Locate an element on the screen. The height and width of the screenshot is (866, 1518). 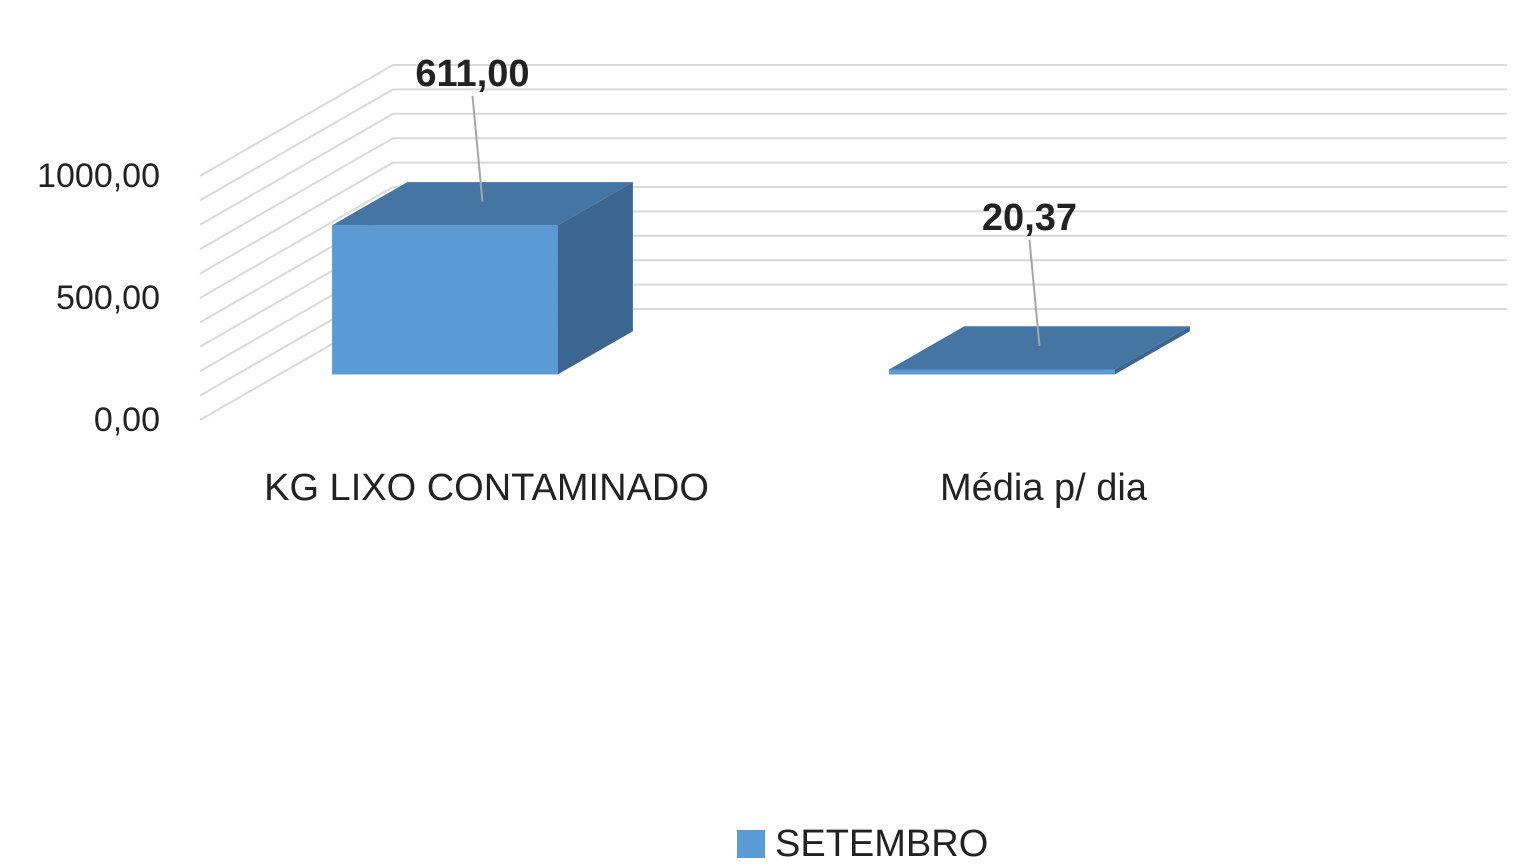
value-label: 20,37 is located at coordinates (1029, 218).